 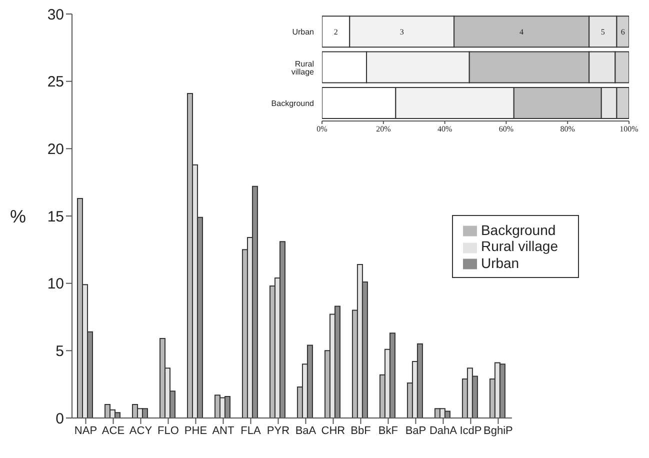 What do you see at coordinates (169, 430) in the screenshot?
I see `x-tick-label: FLO` at bounding box center [169, 430].